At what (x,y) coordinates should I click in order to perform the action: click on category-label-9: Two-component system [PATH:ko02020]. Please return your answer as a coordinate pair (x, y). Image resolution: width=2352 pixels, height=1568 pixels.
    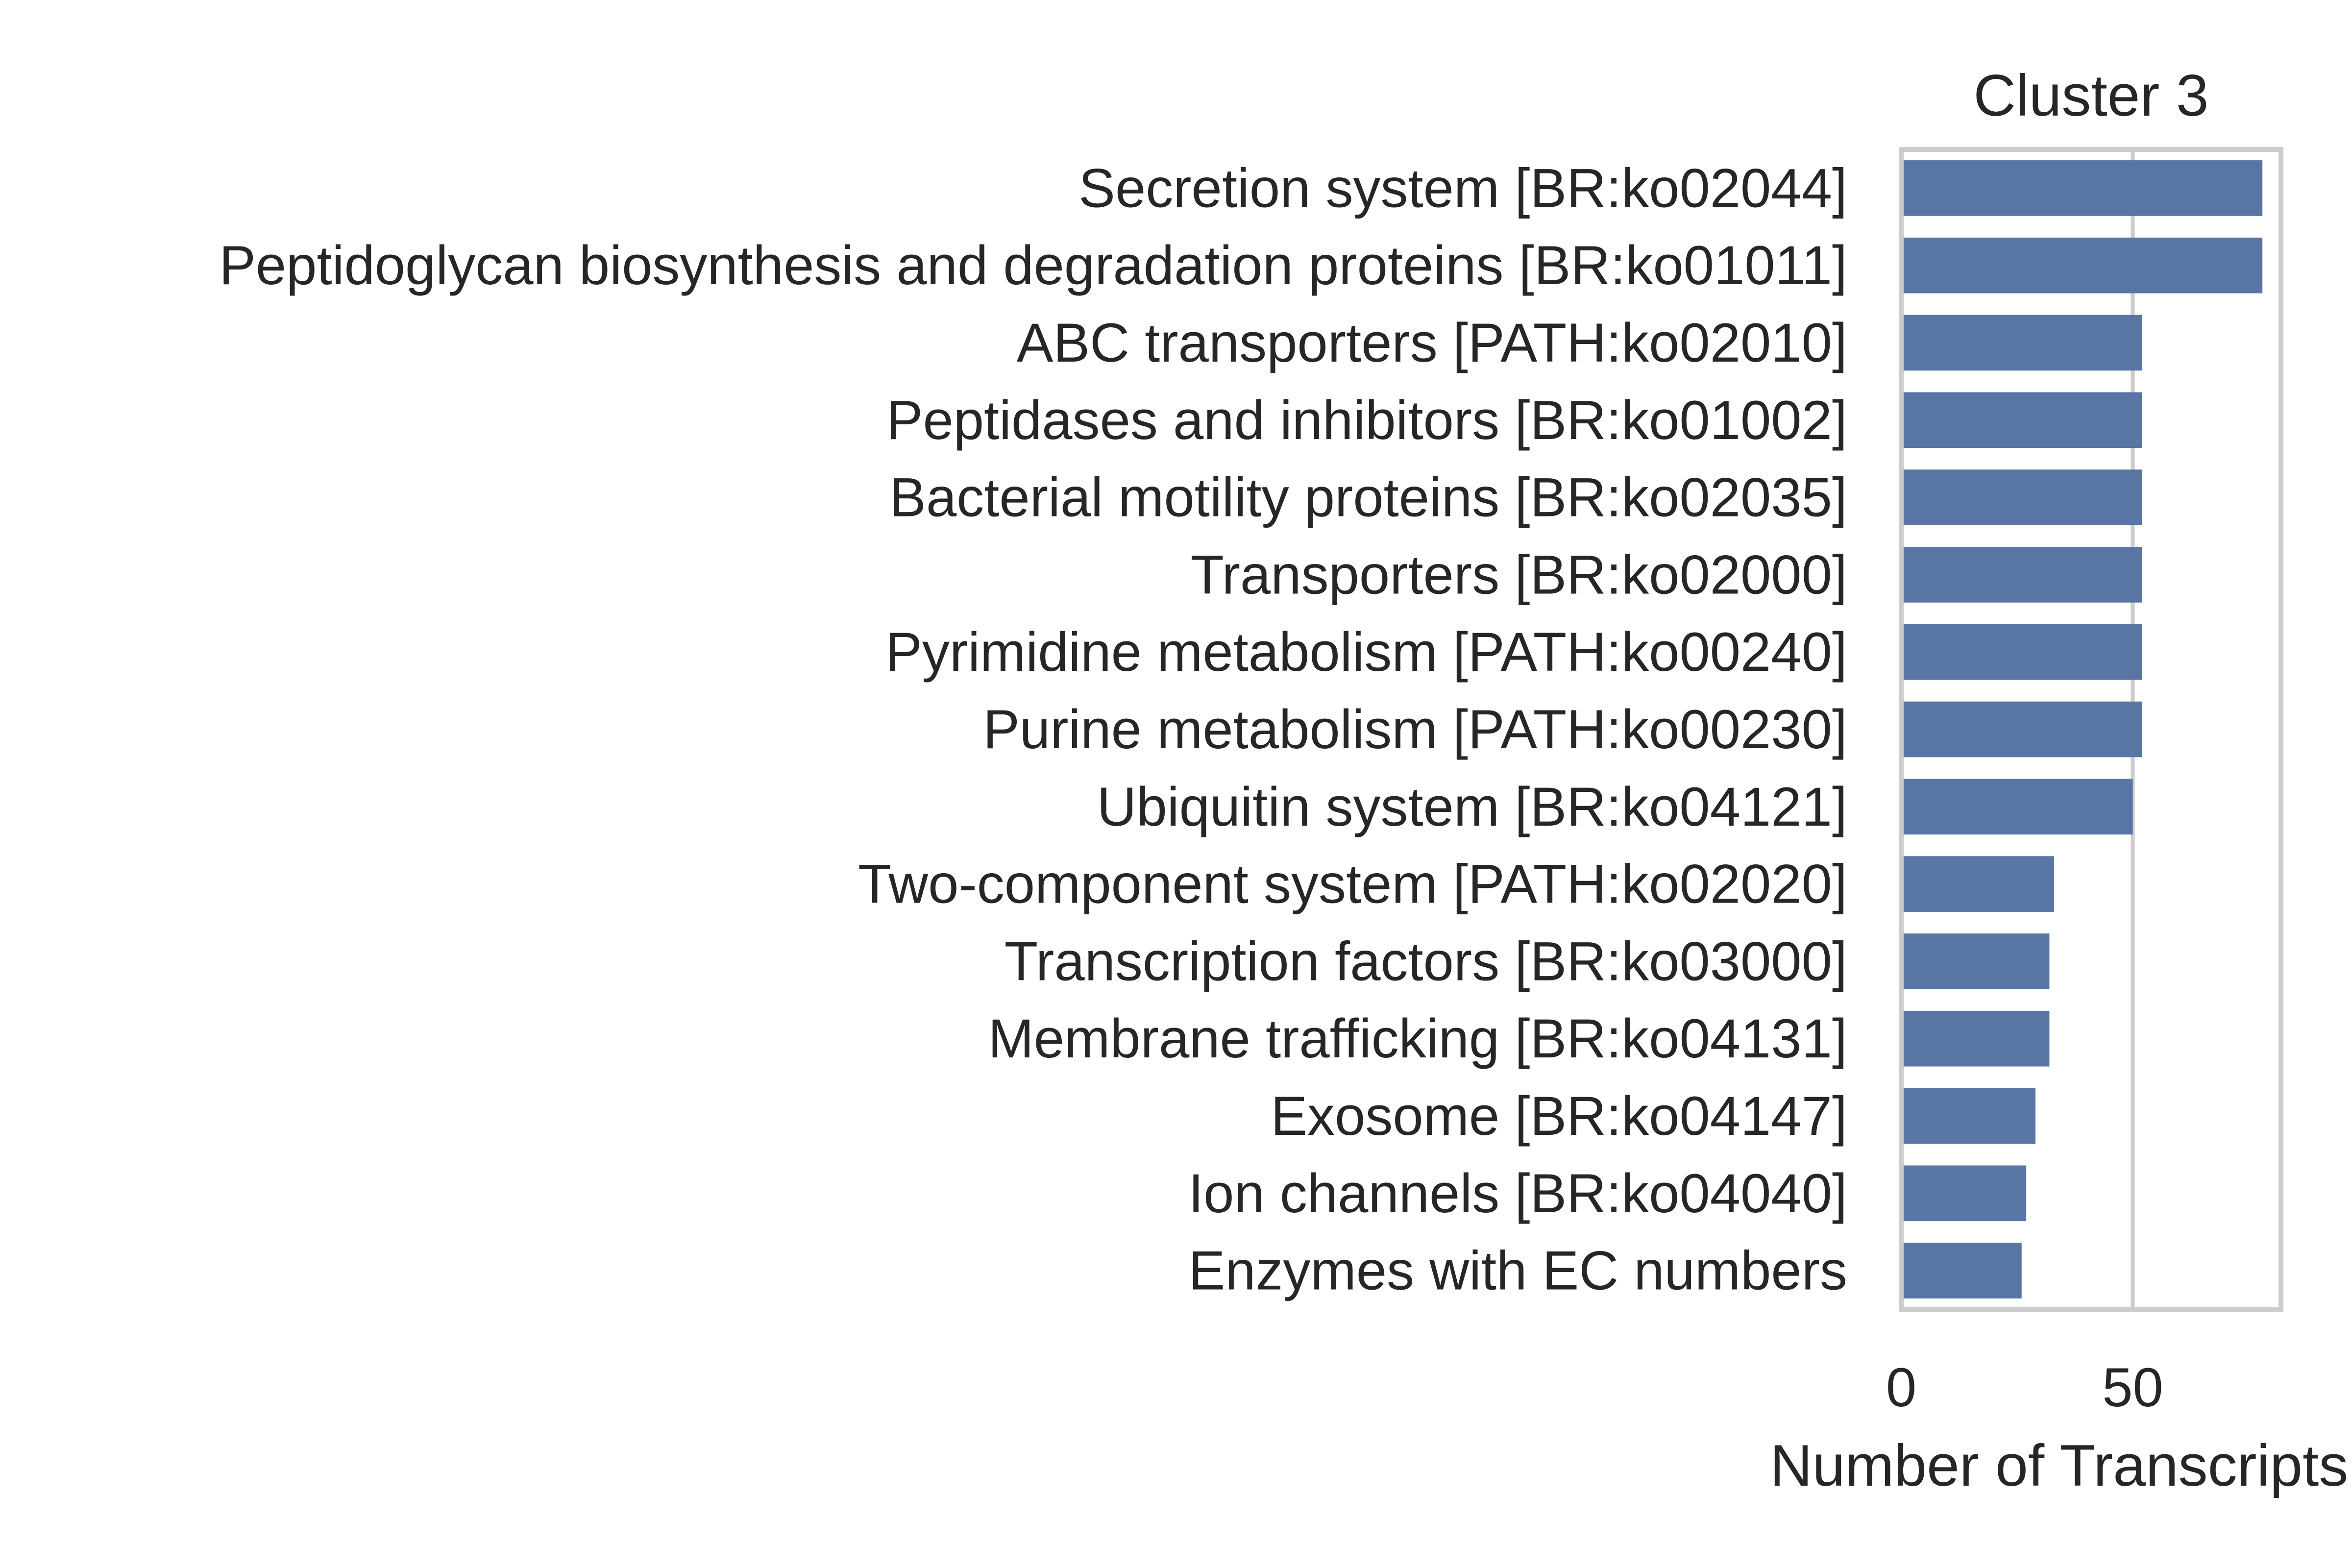
    Looking at the image, I should click on (1352, 884).